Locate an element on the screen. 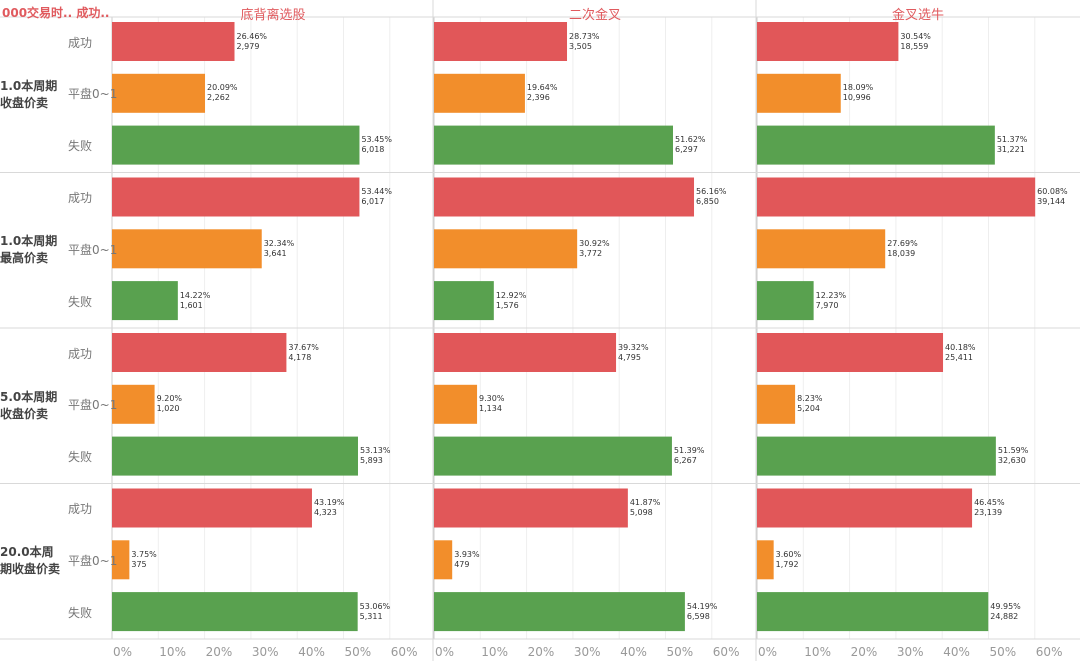 The width and height of the screenshot is (1080, 661). data-label-count: 2,396 is located at coordinates (538, 98).